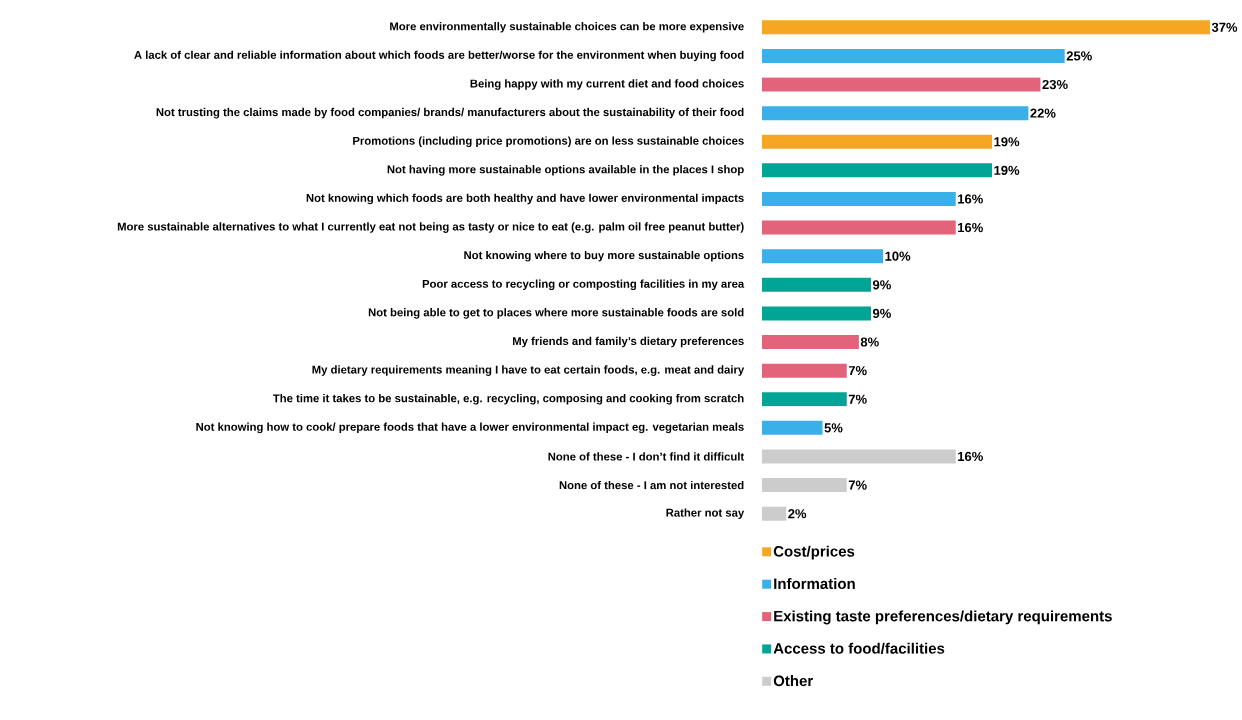 This screenshot has height=720, width=1242. What do you see at coordinates (604, 256) in the screenshot?
I see `y-tick-label: Not knowing where to buy more sustainable options` at bounding box center [604, 256].